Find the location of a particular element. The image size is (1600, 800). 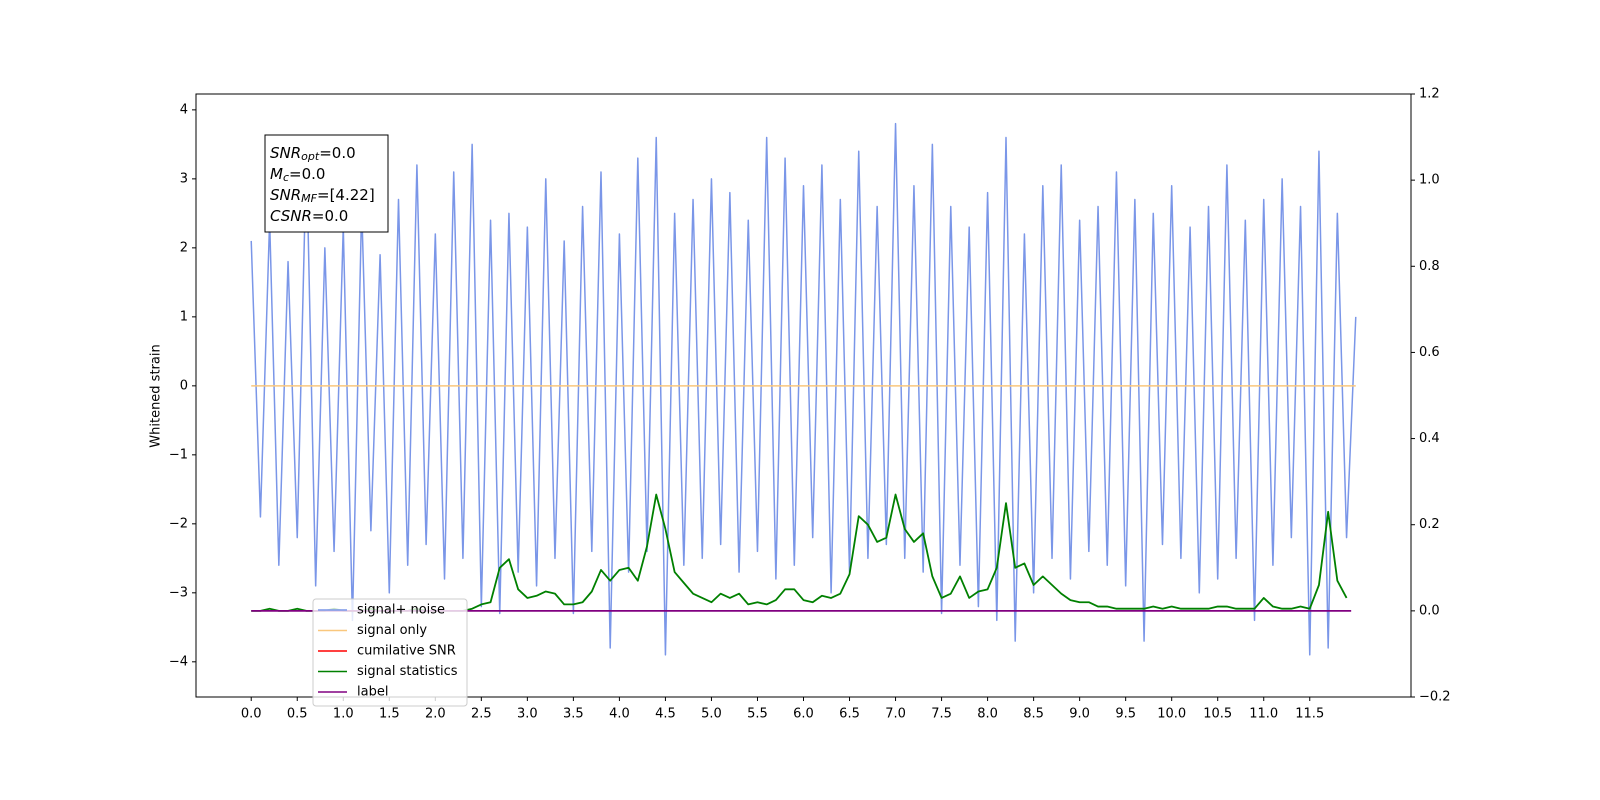

x-tick-label: 6.0 is located at coordinates (803, 714).